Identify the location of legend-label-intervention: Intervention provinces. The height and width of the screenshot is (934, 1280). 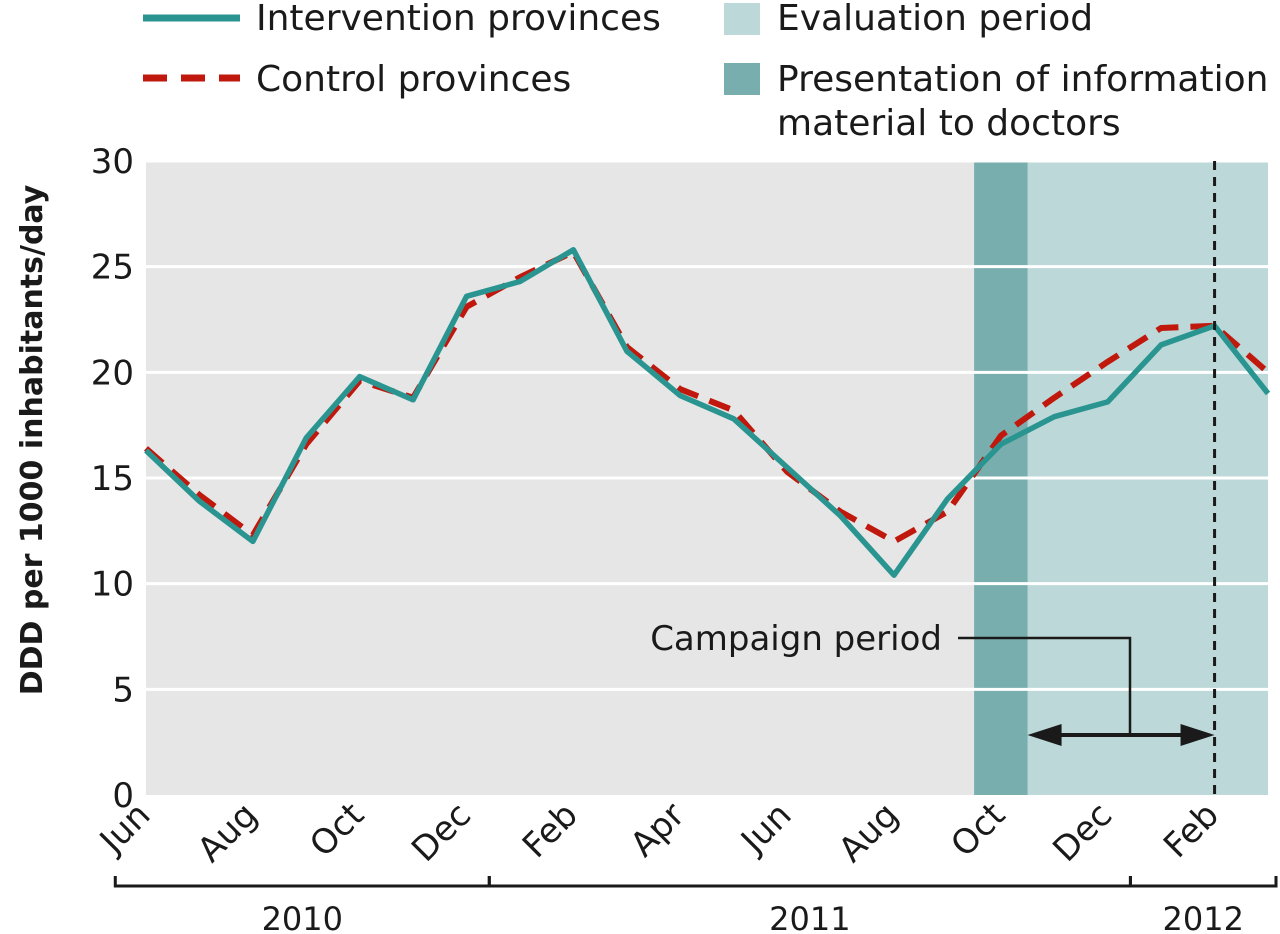
(458, 19).